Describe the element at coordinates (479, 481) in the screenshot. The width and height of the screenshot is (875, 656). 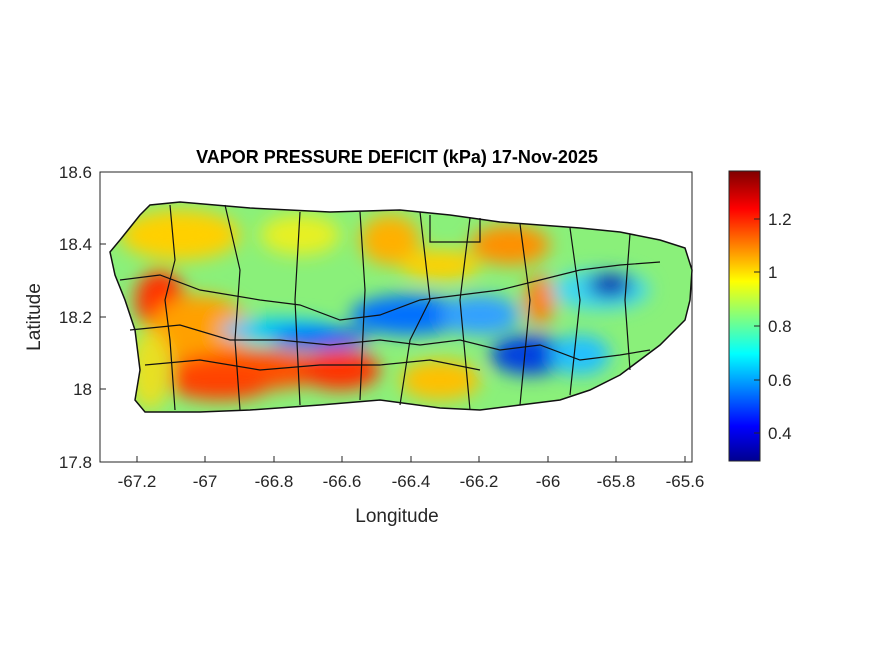
I see `x-tick-label: -66.2` at that location.